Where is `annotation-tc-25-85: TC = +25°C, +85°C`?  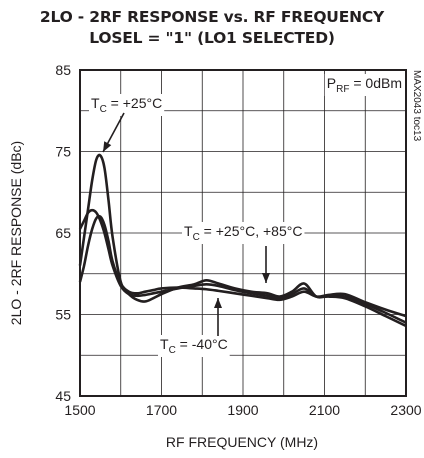
annotation-tc-25-85: TC = +25°C, +85°C is located at coordinates (243, 233).